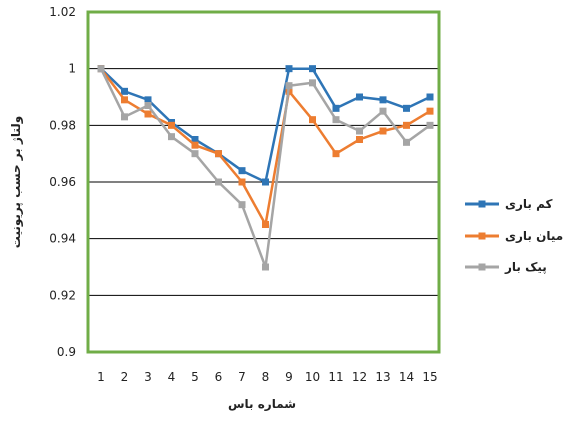 This screenshot has height=423, width=566. I want to click on x-tick-label: 10, so click(312, 377).